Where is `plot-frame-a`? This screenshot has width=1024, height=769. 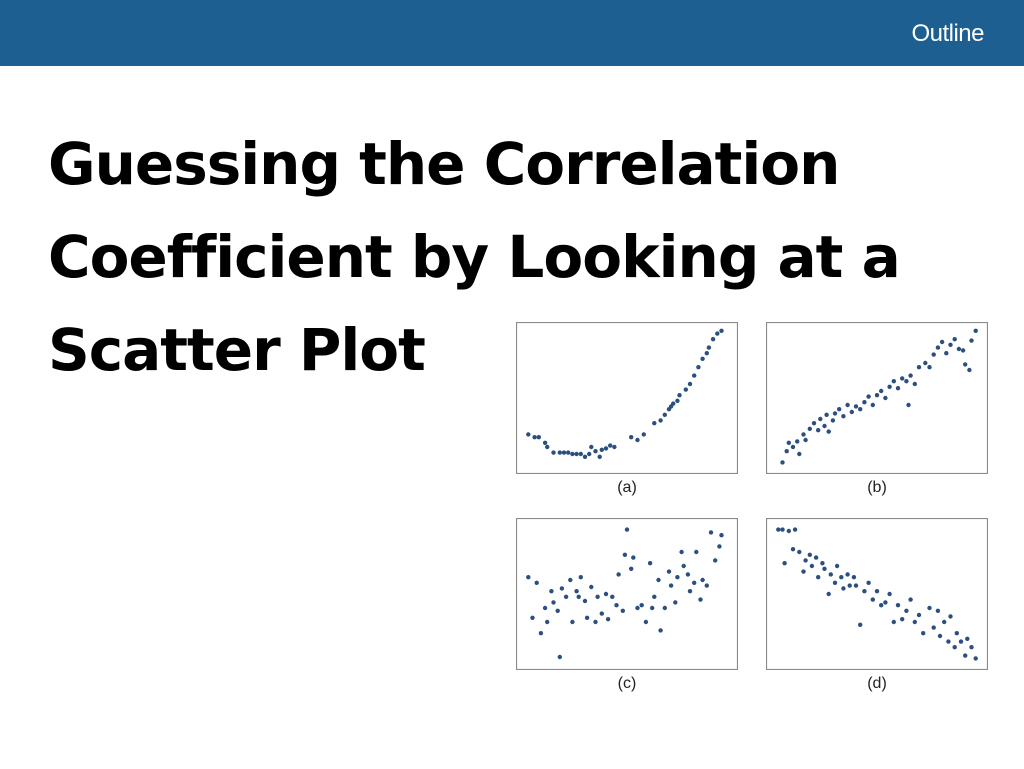 plot-frame-a is located at coordinates (627, 398).